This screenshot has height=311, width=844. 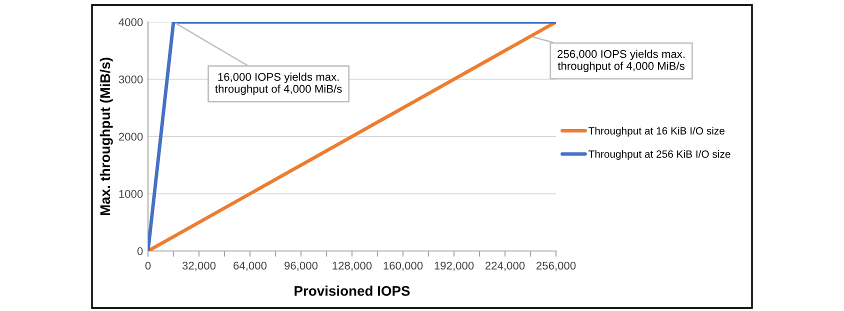 What do you see at coordinates (621, 61) in the screenshot?
I see `annotation: 256,000 IOPS yields max. throughput of 4,000 MiB/s` at bounding box center [621, 61].